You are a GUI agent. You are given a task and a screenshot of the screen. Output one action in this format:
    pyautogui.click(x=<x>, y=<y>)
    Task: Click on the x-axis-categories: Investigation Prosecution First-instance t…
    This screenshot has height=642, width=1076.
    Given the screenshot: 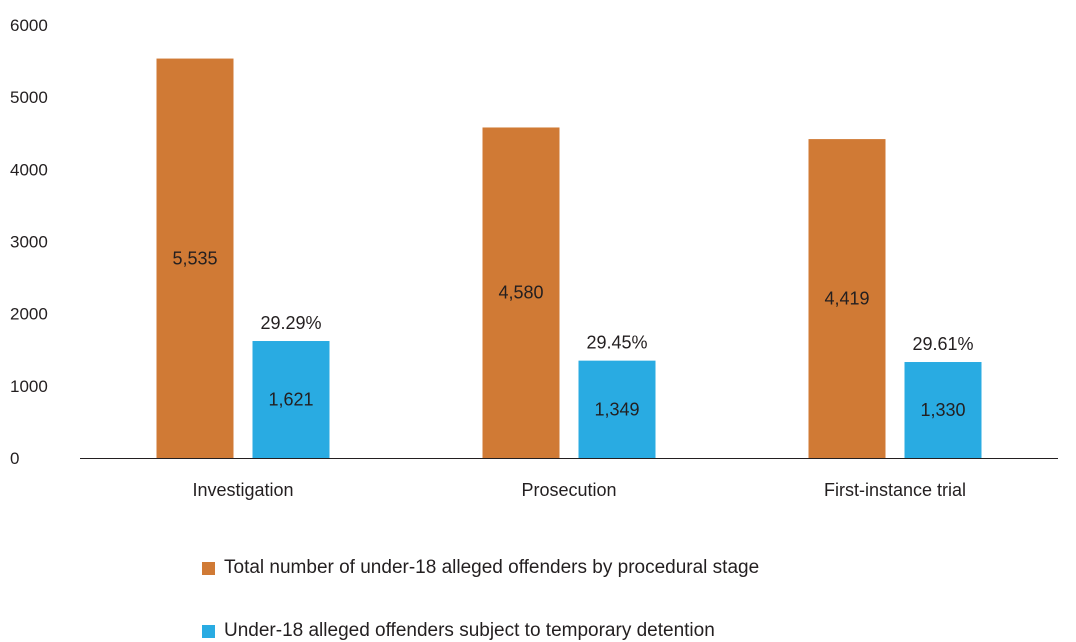 What is the action you would take?
    pyautogui.click(x=579, y=490)
    